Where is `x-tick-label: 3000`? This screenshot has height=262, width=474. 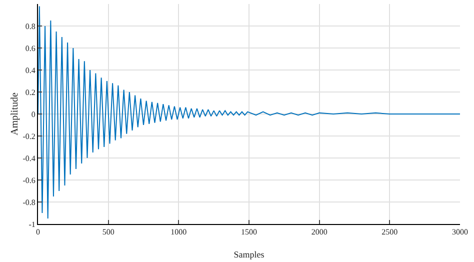
x-tick-label: 3000 is located at coordinates (460, 232).